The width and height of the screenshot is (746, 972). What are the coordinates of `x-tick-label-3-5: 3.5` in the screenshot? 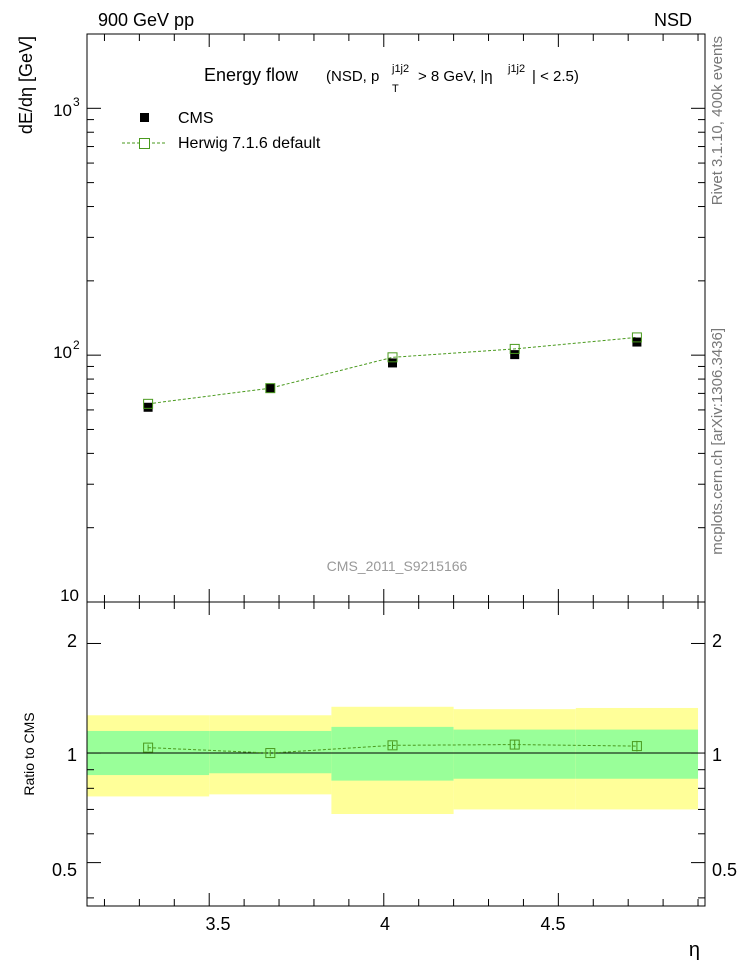 It's located at (217, 924).